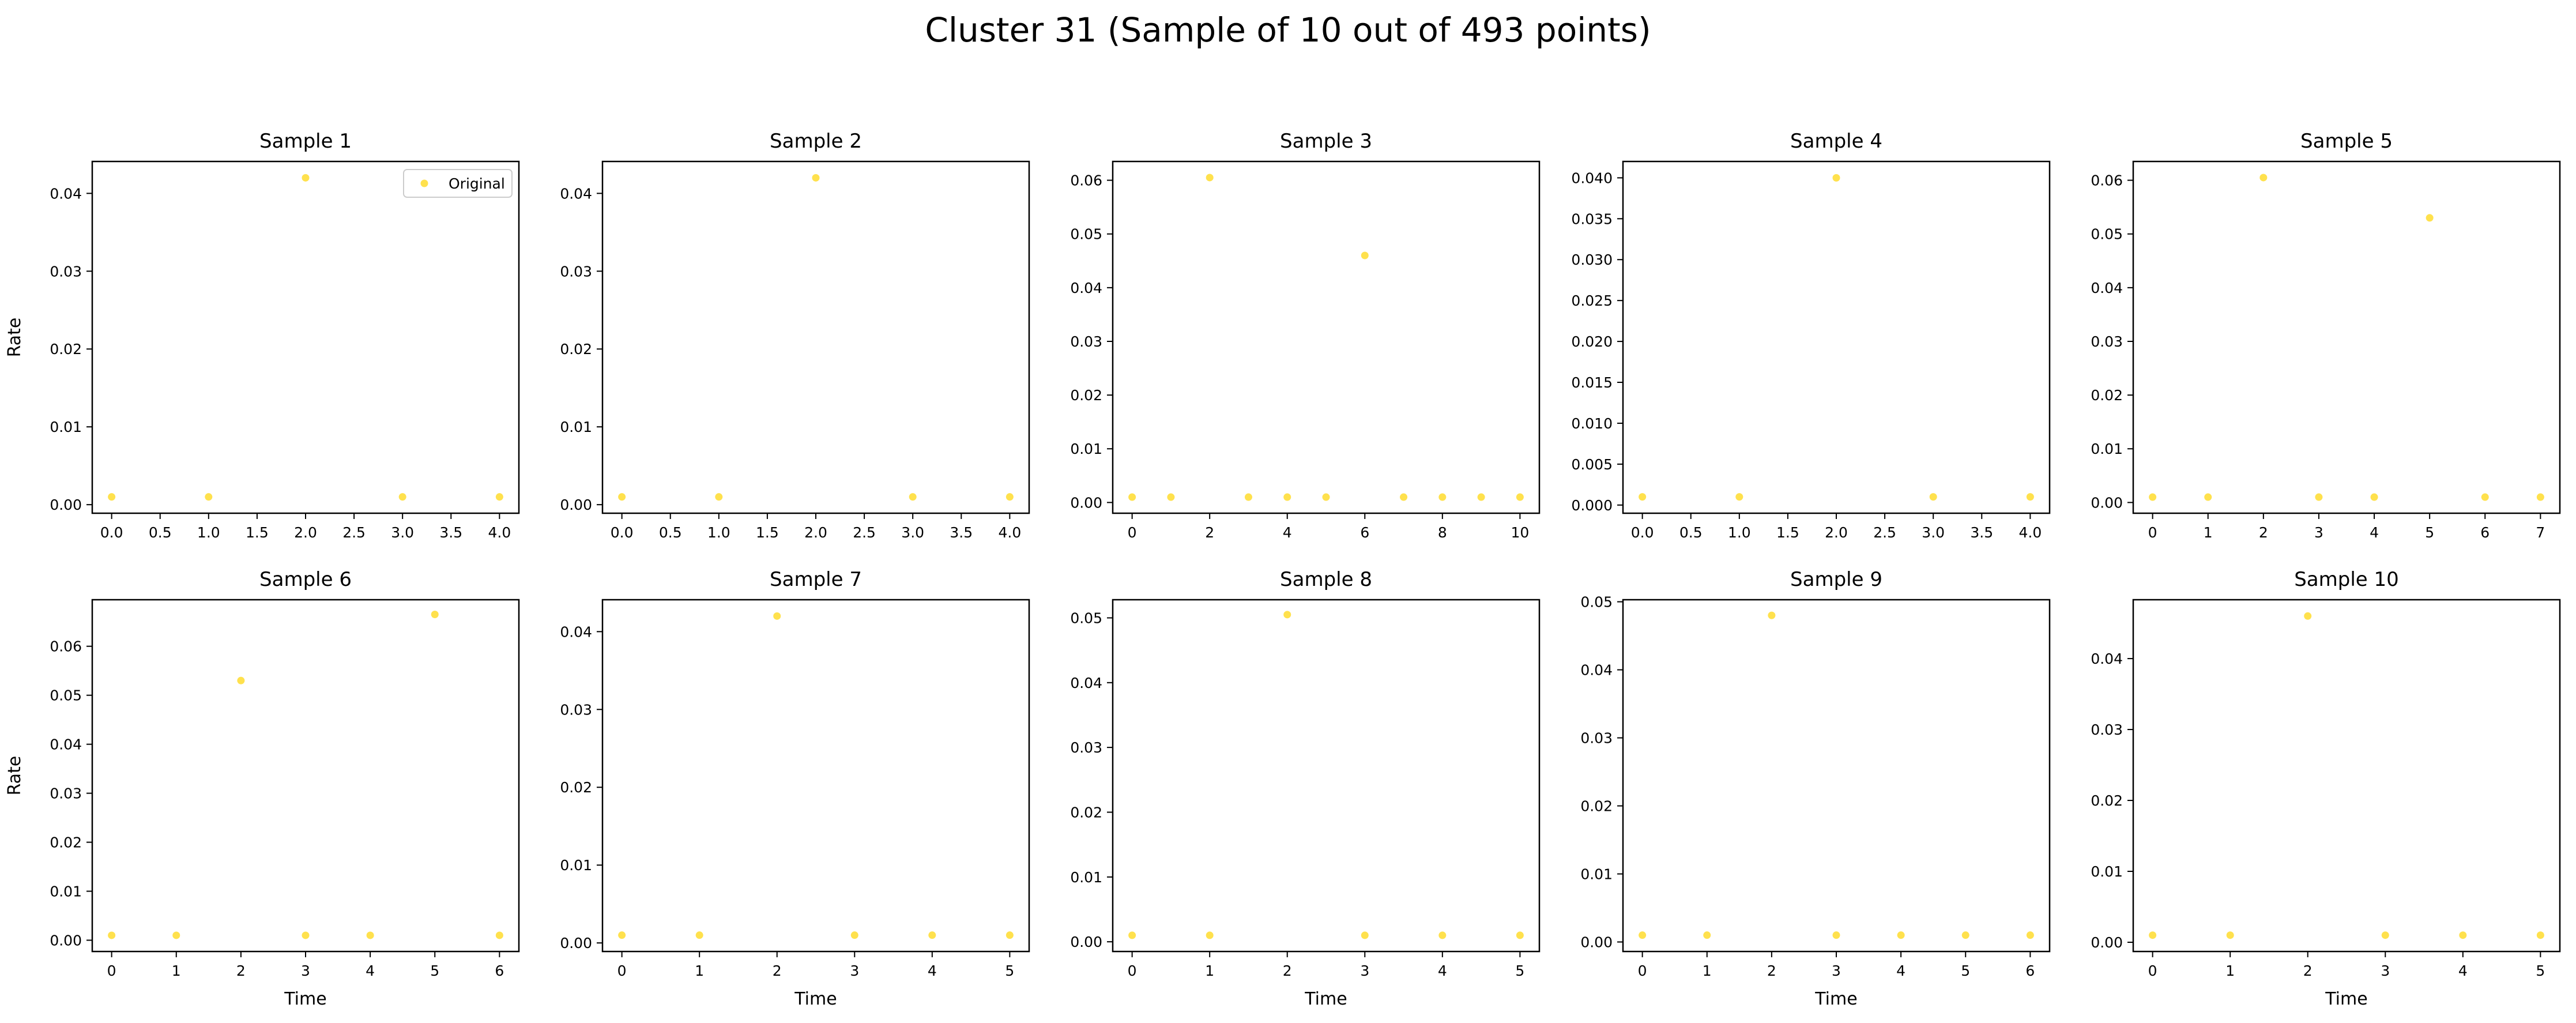  I want to click on x-tick-label: 7, so click(2540, 532).